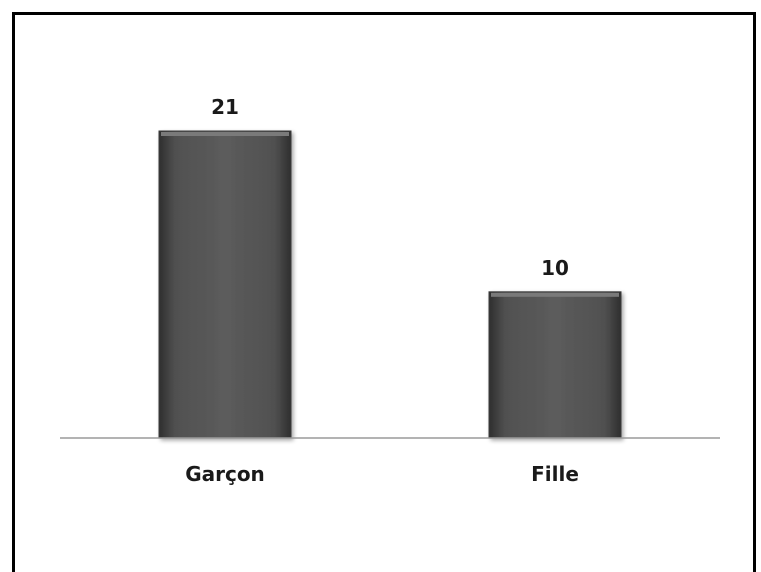  What do you see at coordinates (225, 474) in the screenshot?
I see `category-label-1: Garçon` at bounding box center [225, 474].